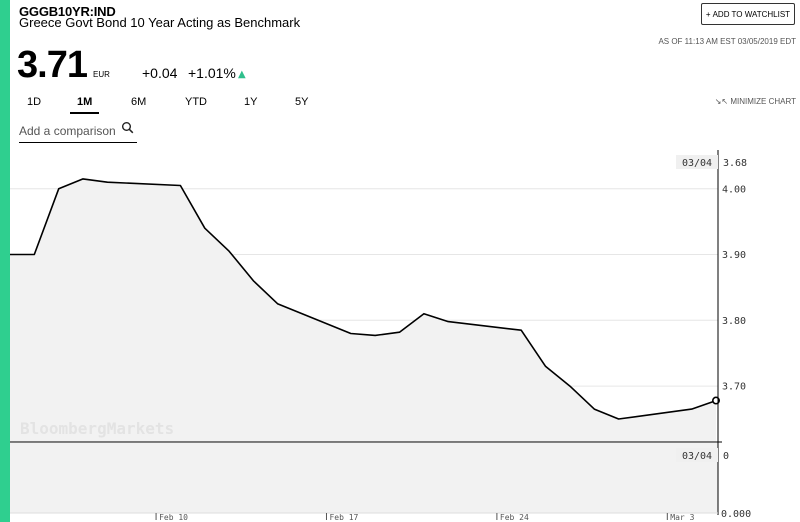  I want to click on accent-bar, so click(5, 261).